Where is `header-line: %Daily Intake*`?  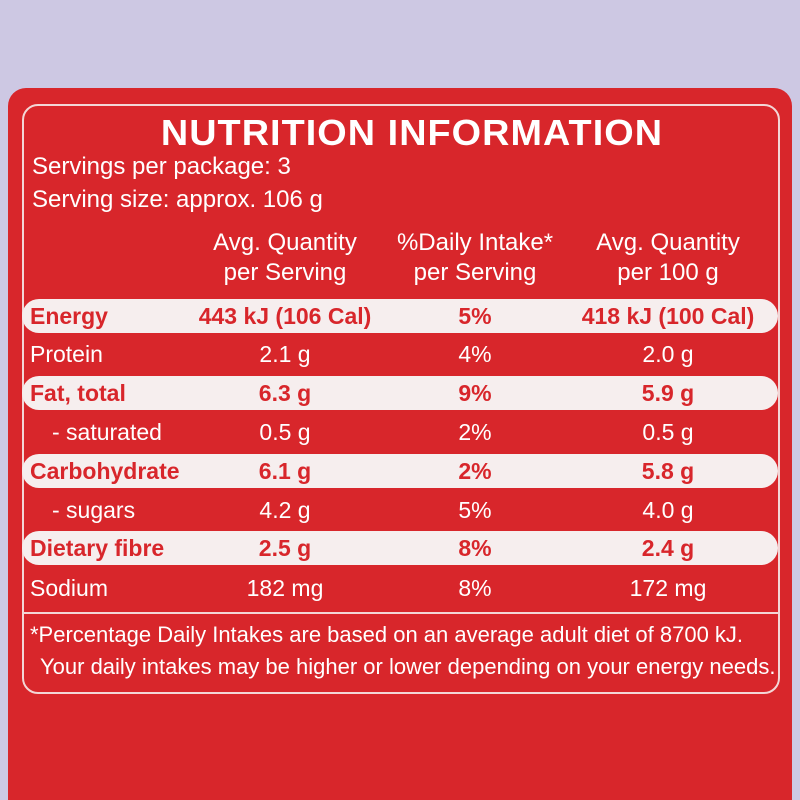
header-line: %Daily Intake* is located at coordinates (475, 242).